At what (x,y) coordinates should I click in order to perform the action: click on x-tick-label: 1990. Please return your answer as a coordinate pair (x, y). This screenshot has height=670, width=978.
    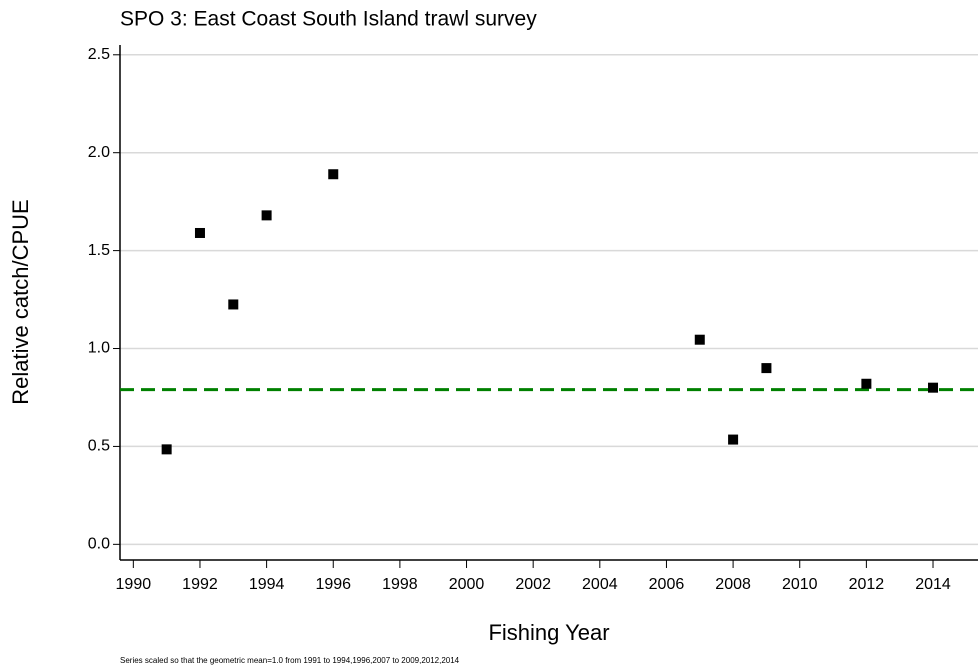
    Looking at the image, I should click on (134, 584).